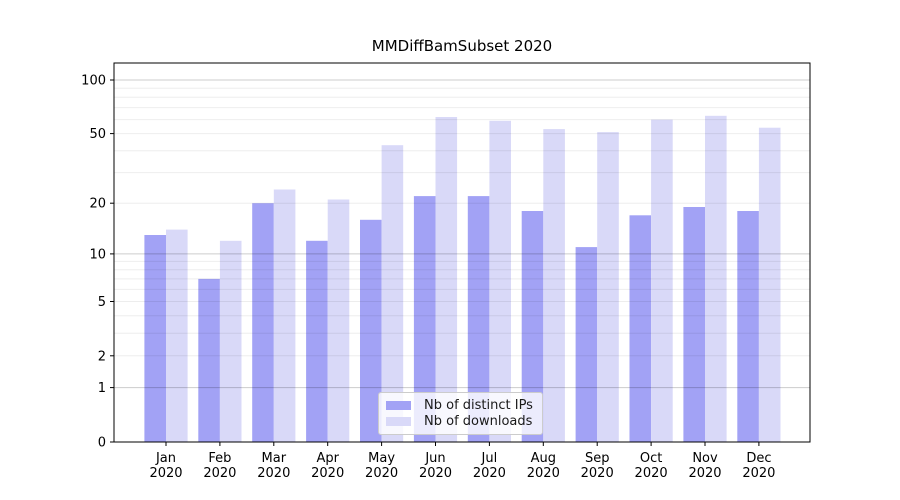 The height and width of the screenshot is (500, 900). I want to click on bar-ips-jan, so click(155, 338).